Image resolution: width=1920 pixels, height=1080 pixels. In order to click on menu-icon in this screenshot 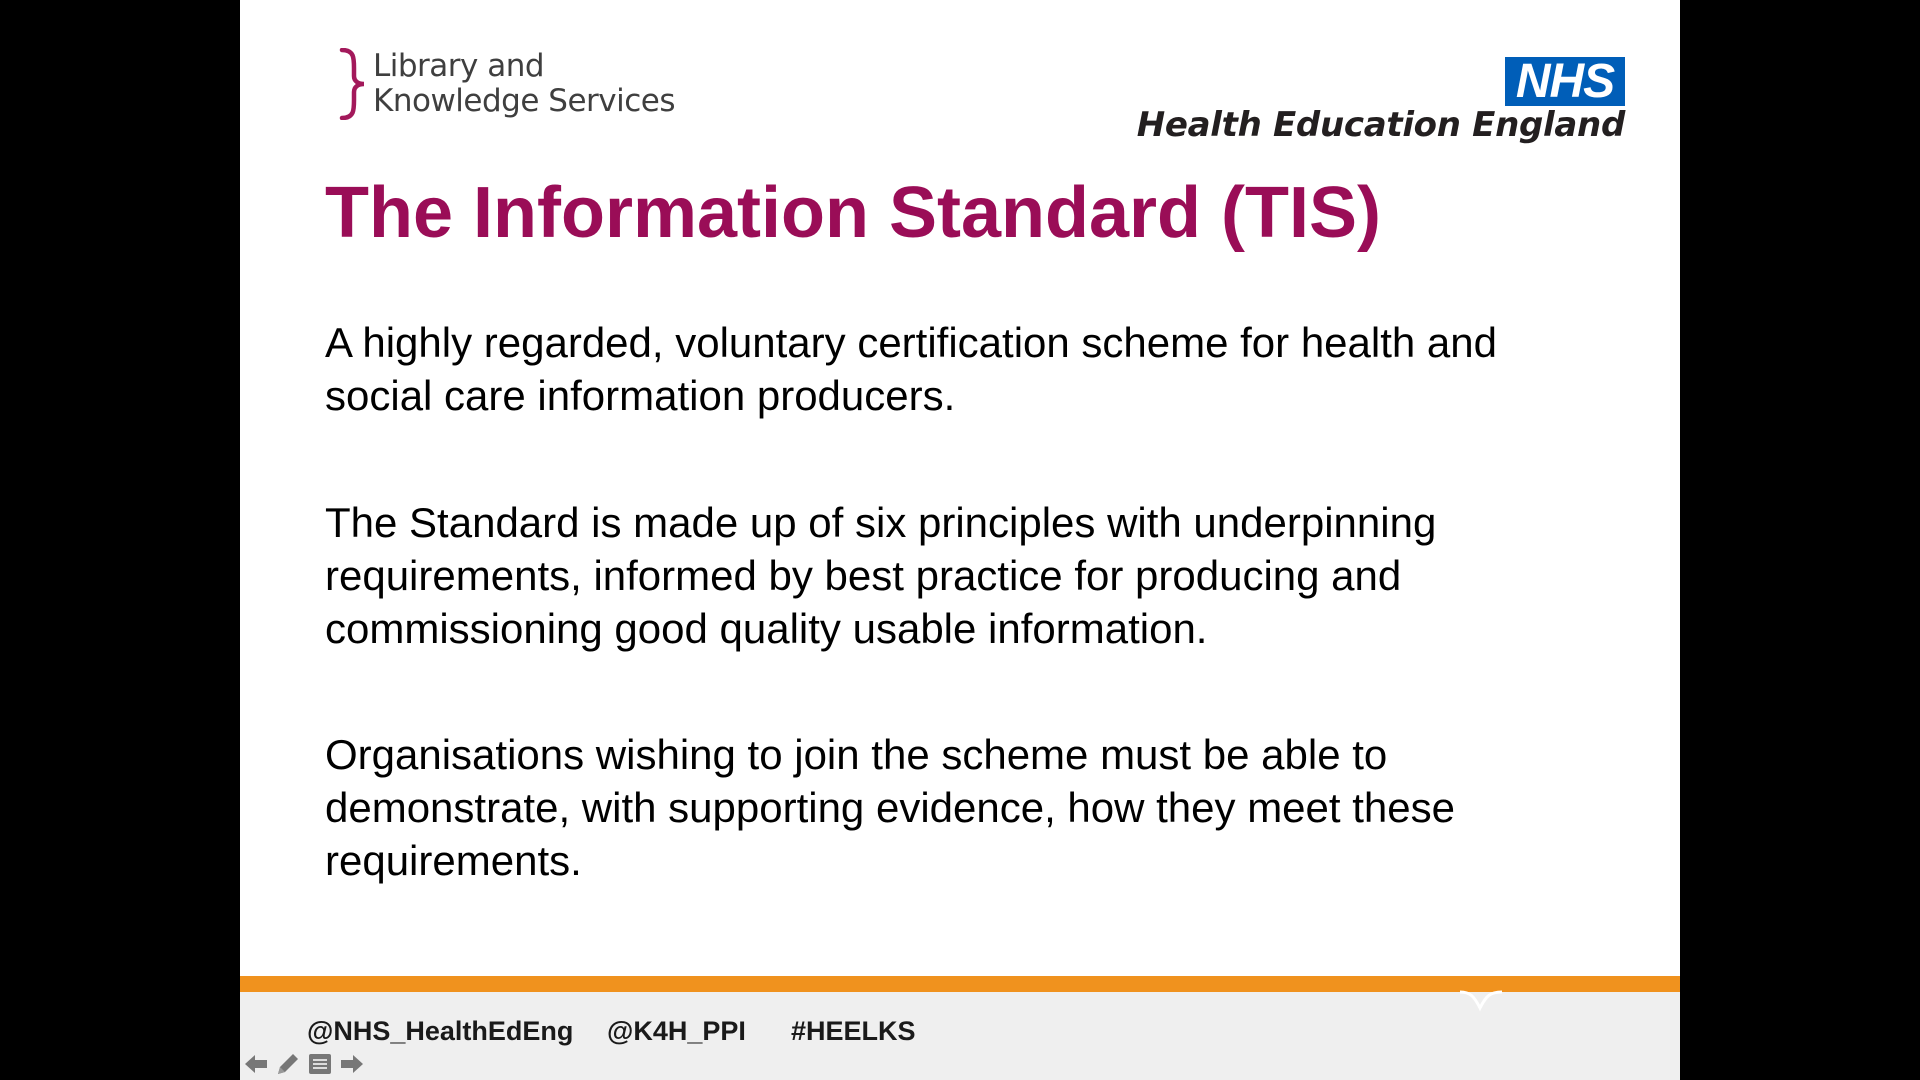, I will do `click(320, 1064)`.